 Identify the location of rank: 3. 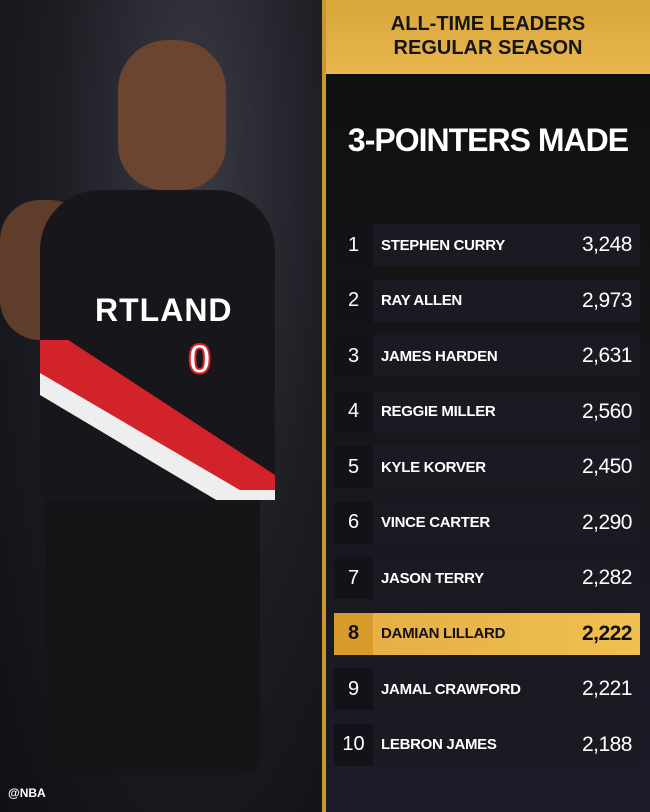
(353, 356).